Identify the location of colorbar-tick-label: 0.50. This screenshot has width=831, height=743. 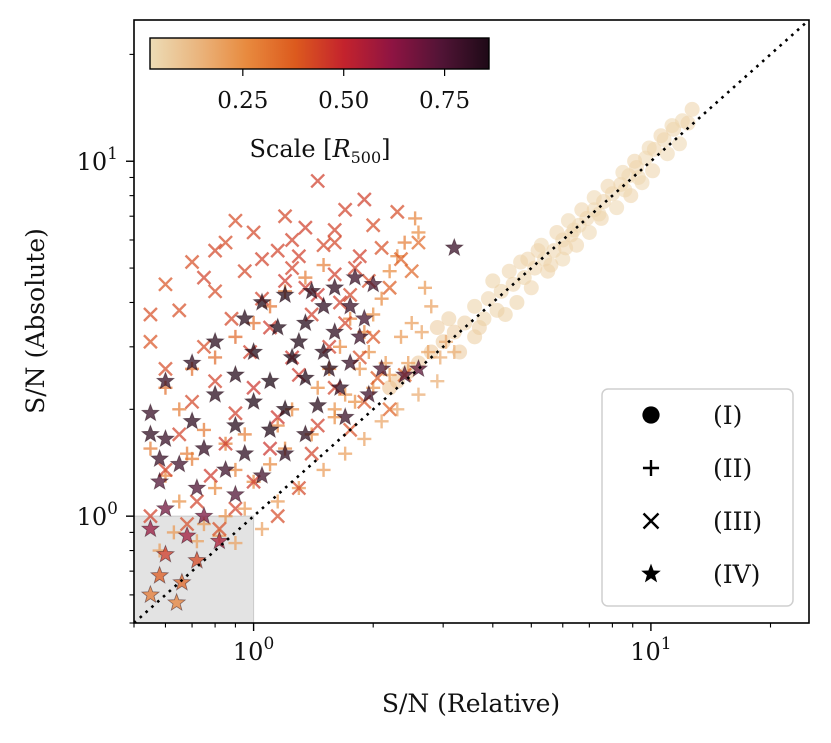
(343, 101).